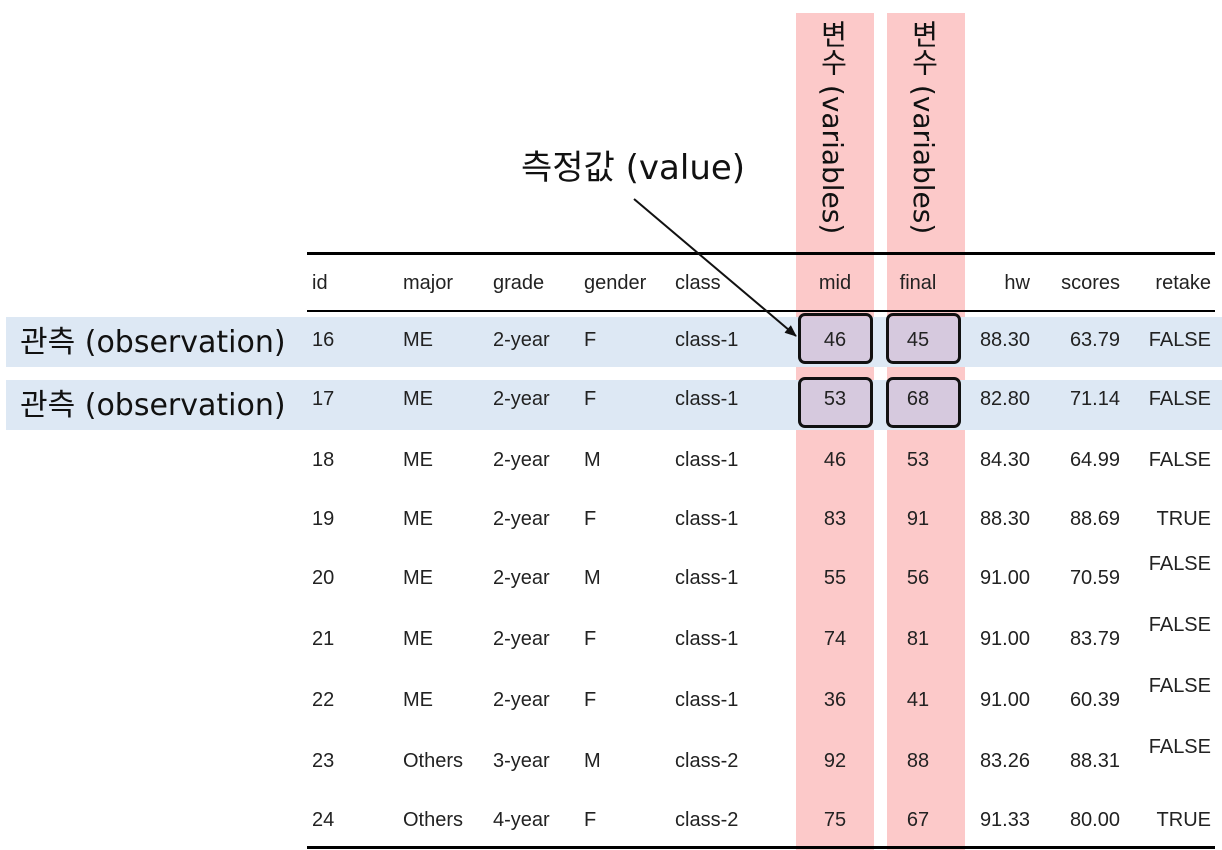 Image resolution: width=1222 pixels, height=850 pixels. Describe the element at coordinates (918, 761) in the screenshot. I see `table-cell-final: 88` at that location.